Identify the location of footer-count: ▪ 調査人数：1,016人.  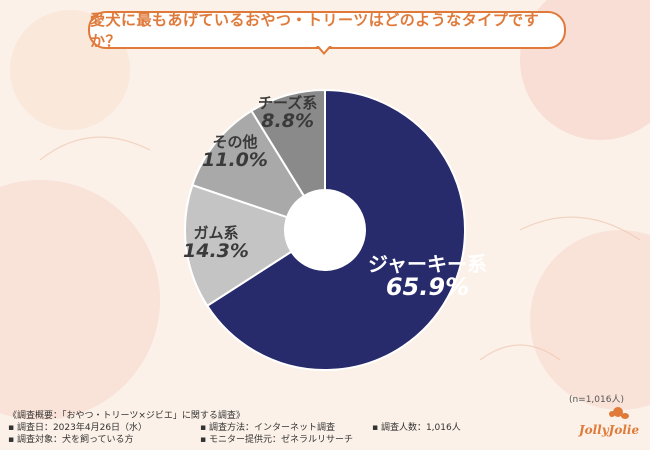
(416, 428).